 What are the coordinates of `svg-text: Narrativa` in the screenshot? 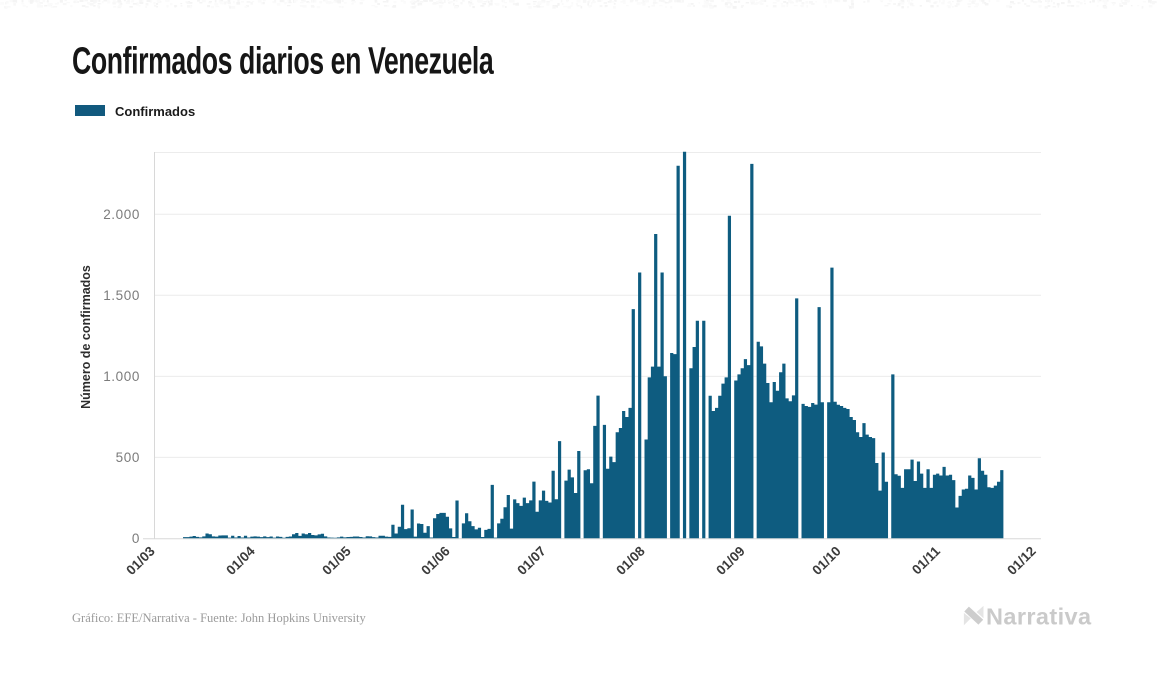 It's located at (1039, 617).